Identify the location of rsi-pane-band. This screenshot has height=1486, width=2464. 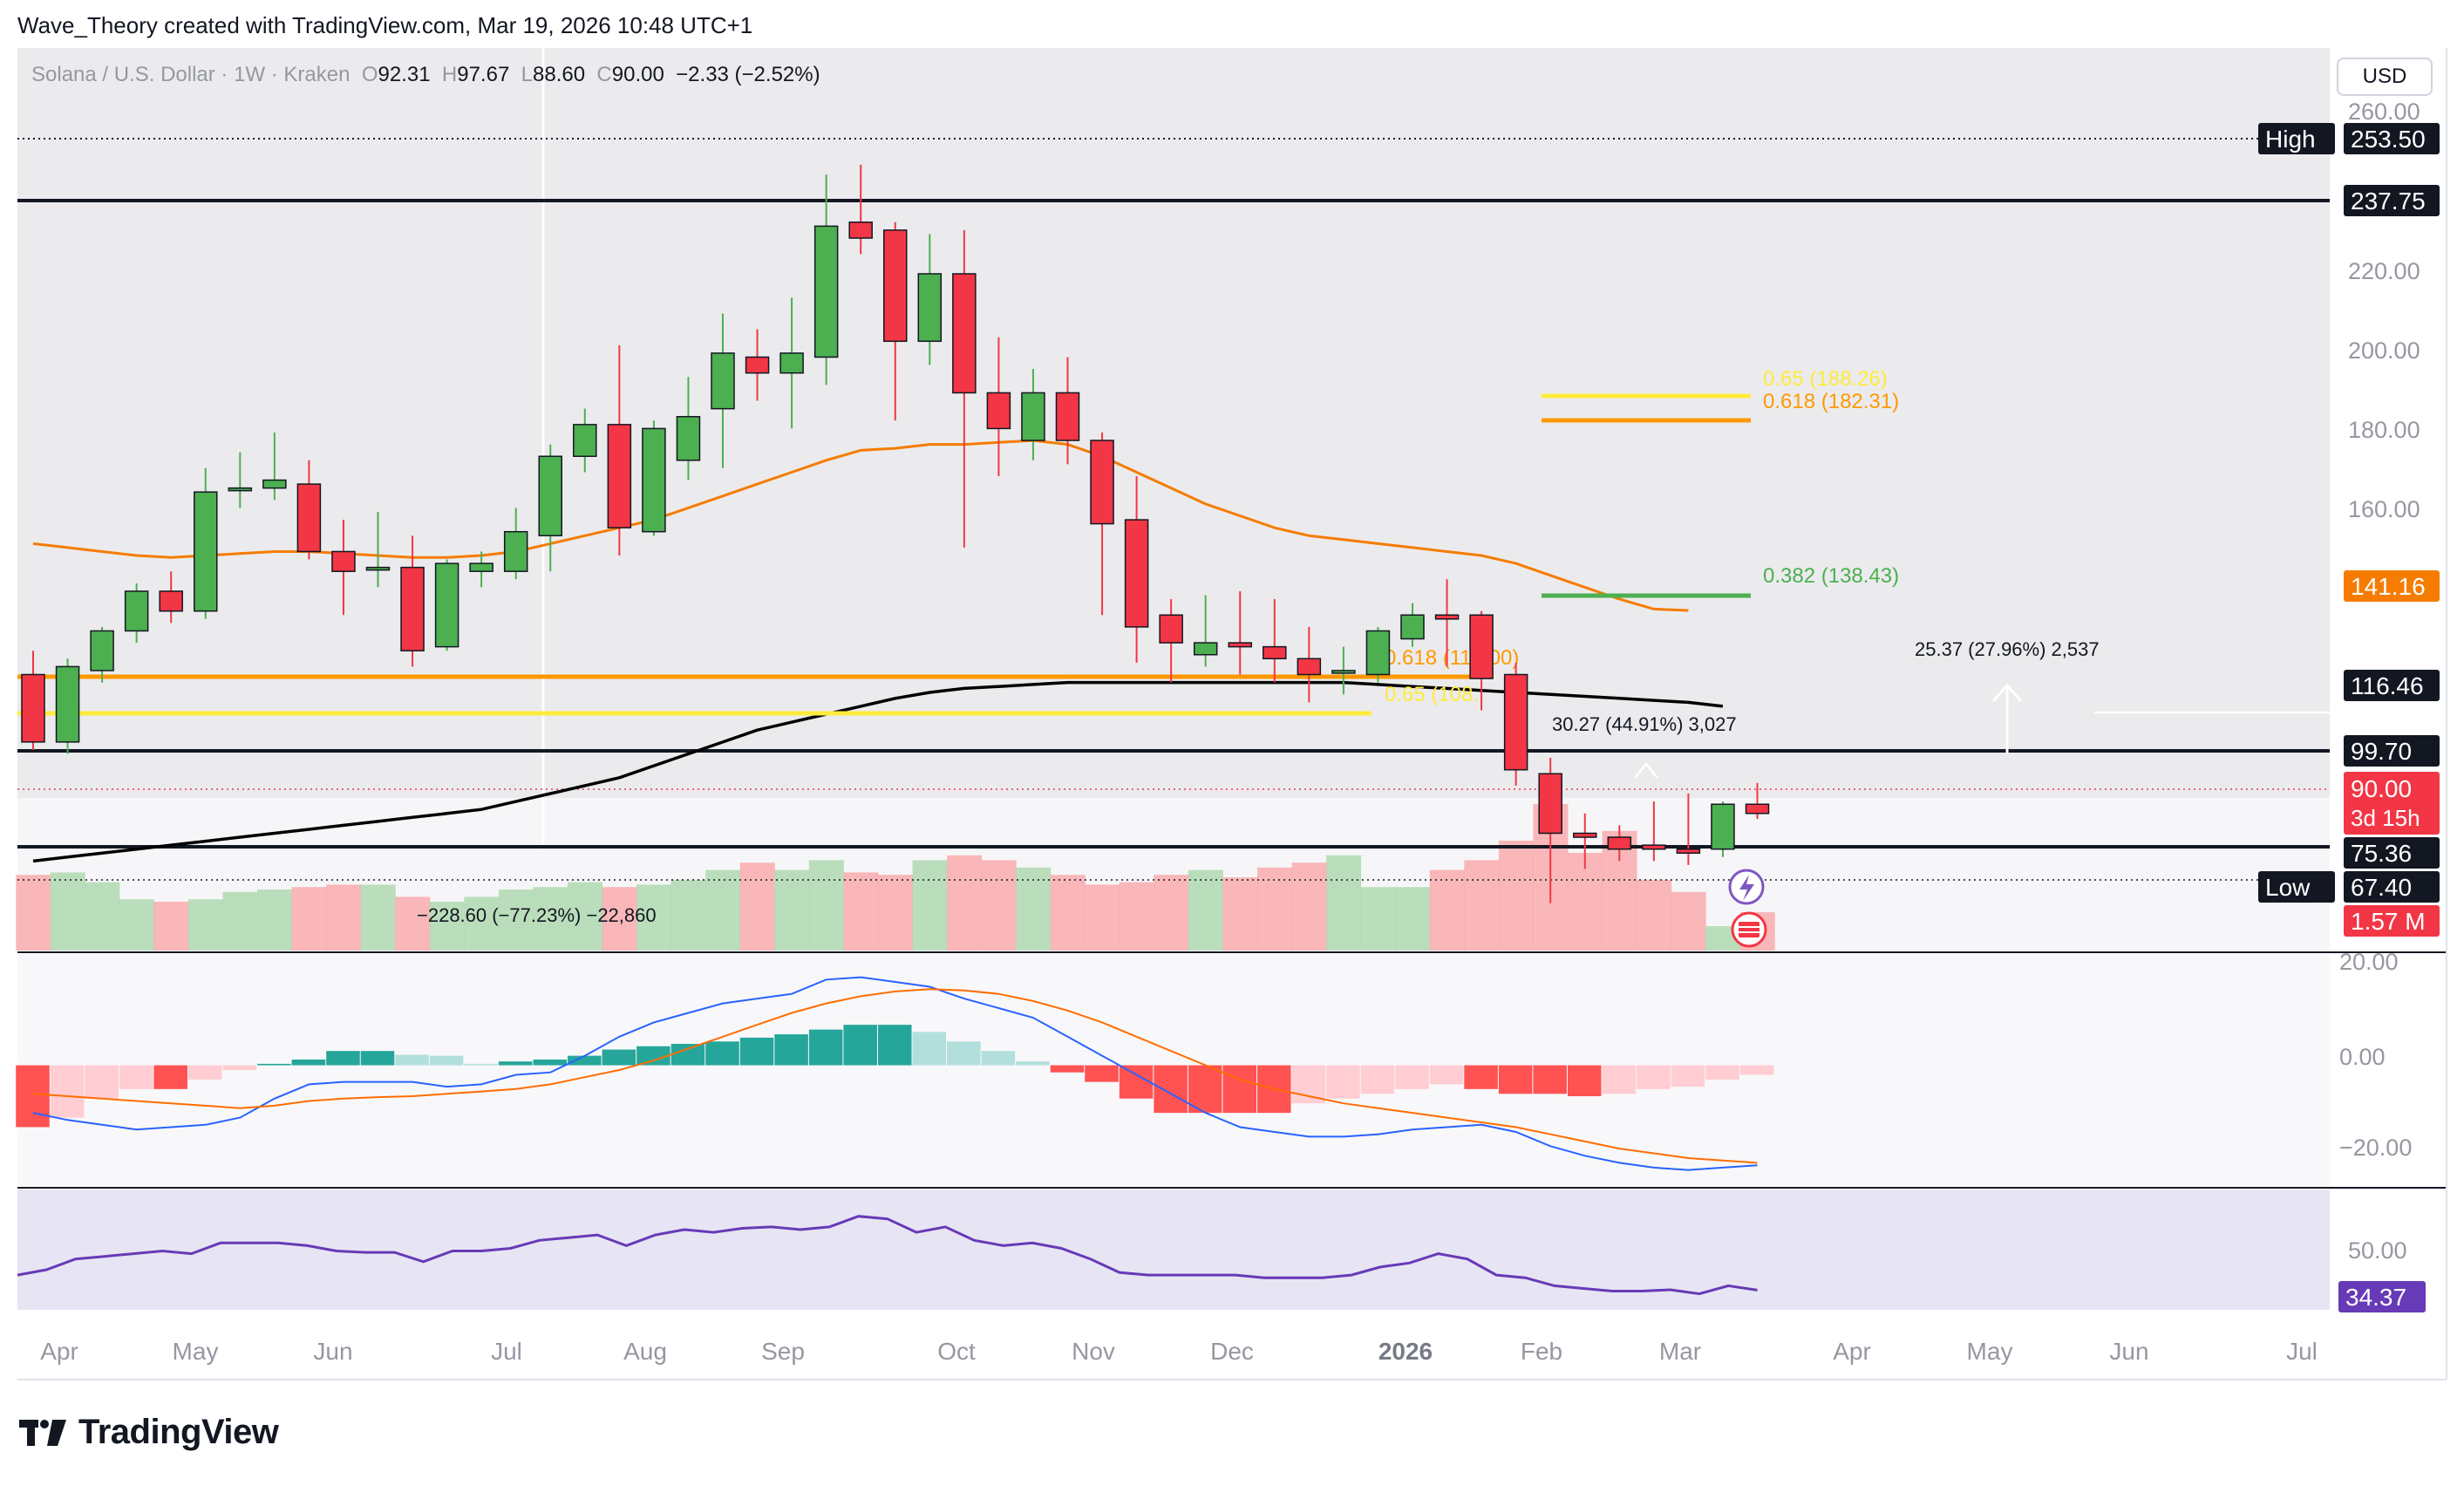
(1173, 1249).